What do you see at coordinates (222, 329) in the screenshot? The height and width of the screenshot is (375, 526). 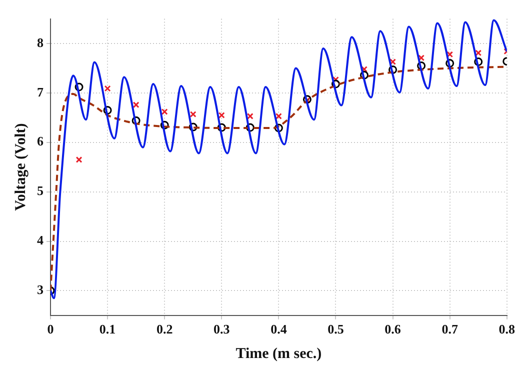 I see `x-tick-label: 0.3` at bounding box center [222, 329].